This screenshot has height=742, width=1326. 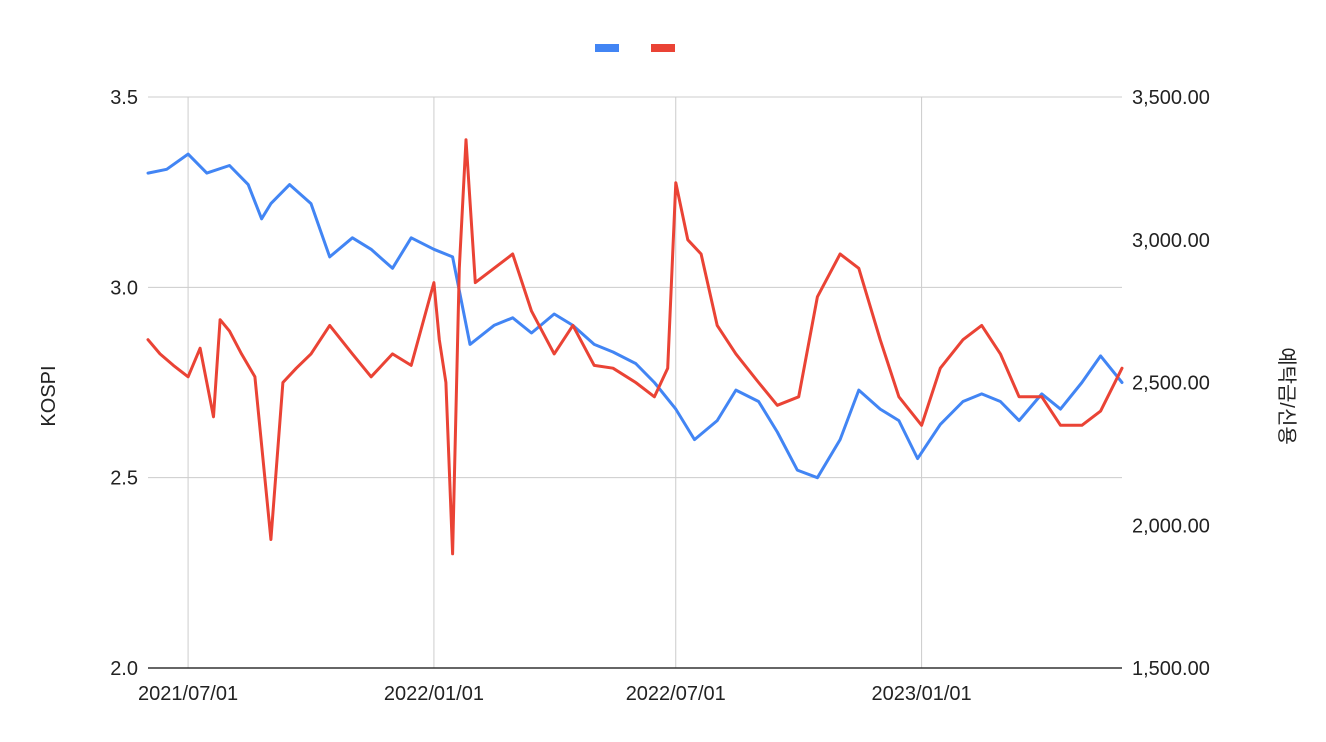 What do you see at coordinates (124, 669) in the screenshot?
I see `y-left-tick-label: 2.0` at bounding box center [124, 669].